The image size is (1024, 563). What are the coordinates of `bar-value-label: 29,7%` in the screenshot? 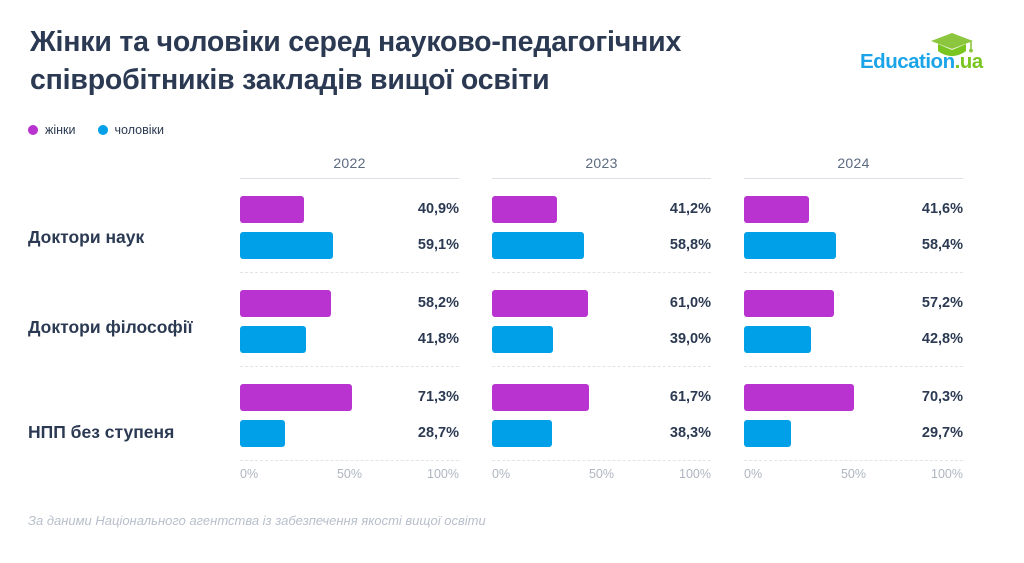 It's located at (942, 433).